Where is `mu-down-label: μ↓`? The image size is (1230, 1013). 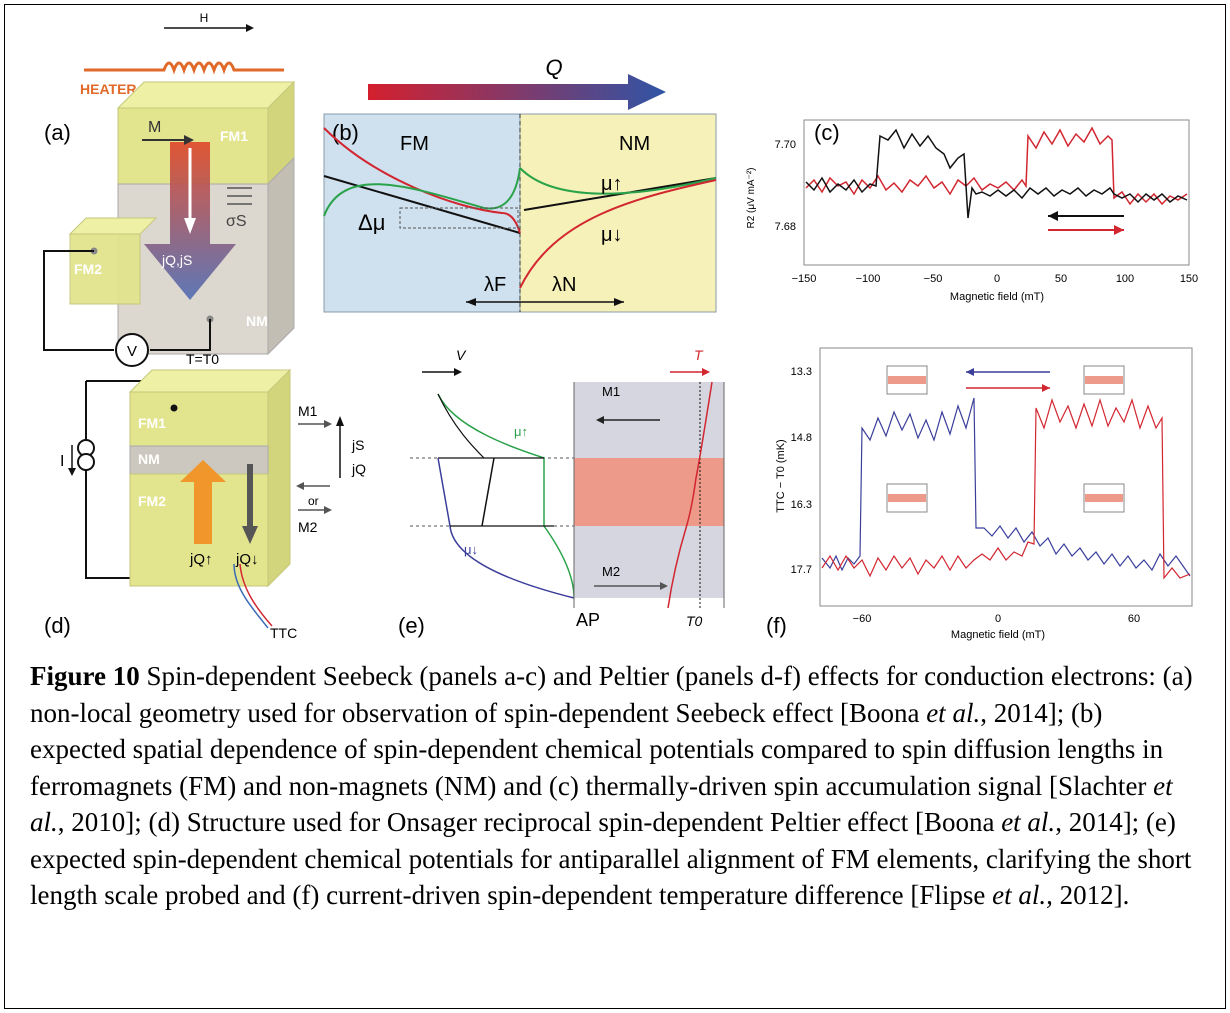 mu-down-label: μ↓ is located at coordinates (612, 235).